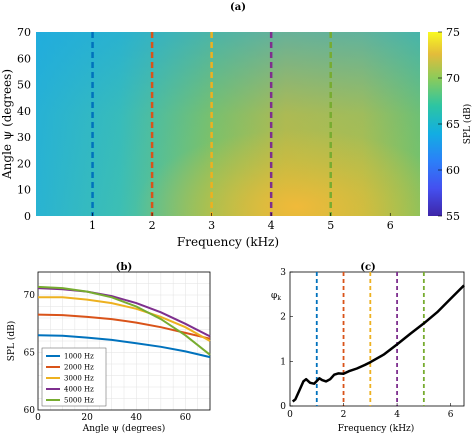  I want to click on panel-b-x-tick-label: 20, so click(87, 418).